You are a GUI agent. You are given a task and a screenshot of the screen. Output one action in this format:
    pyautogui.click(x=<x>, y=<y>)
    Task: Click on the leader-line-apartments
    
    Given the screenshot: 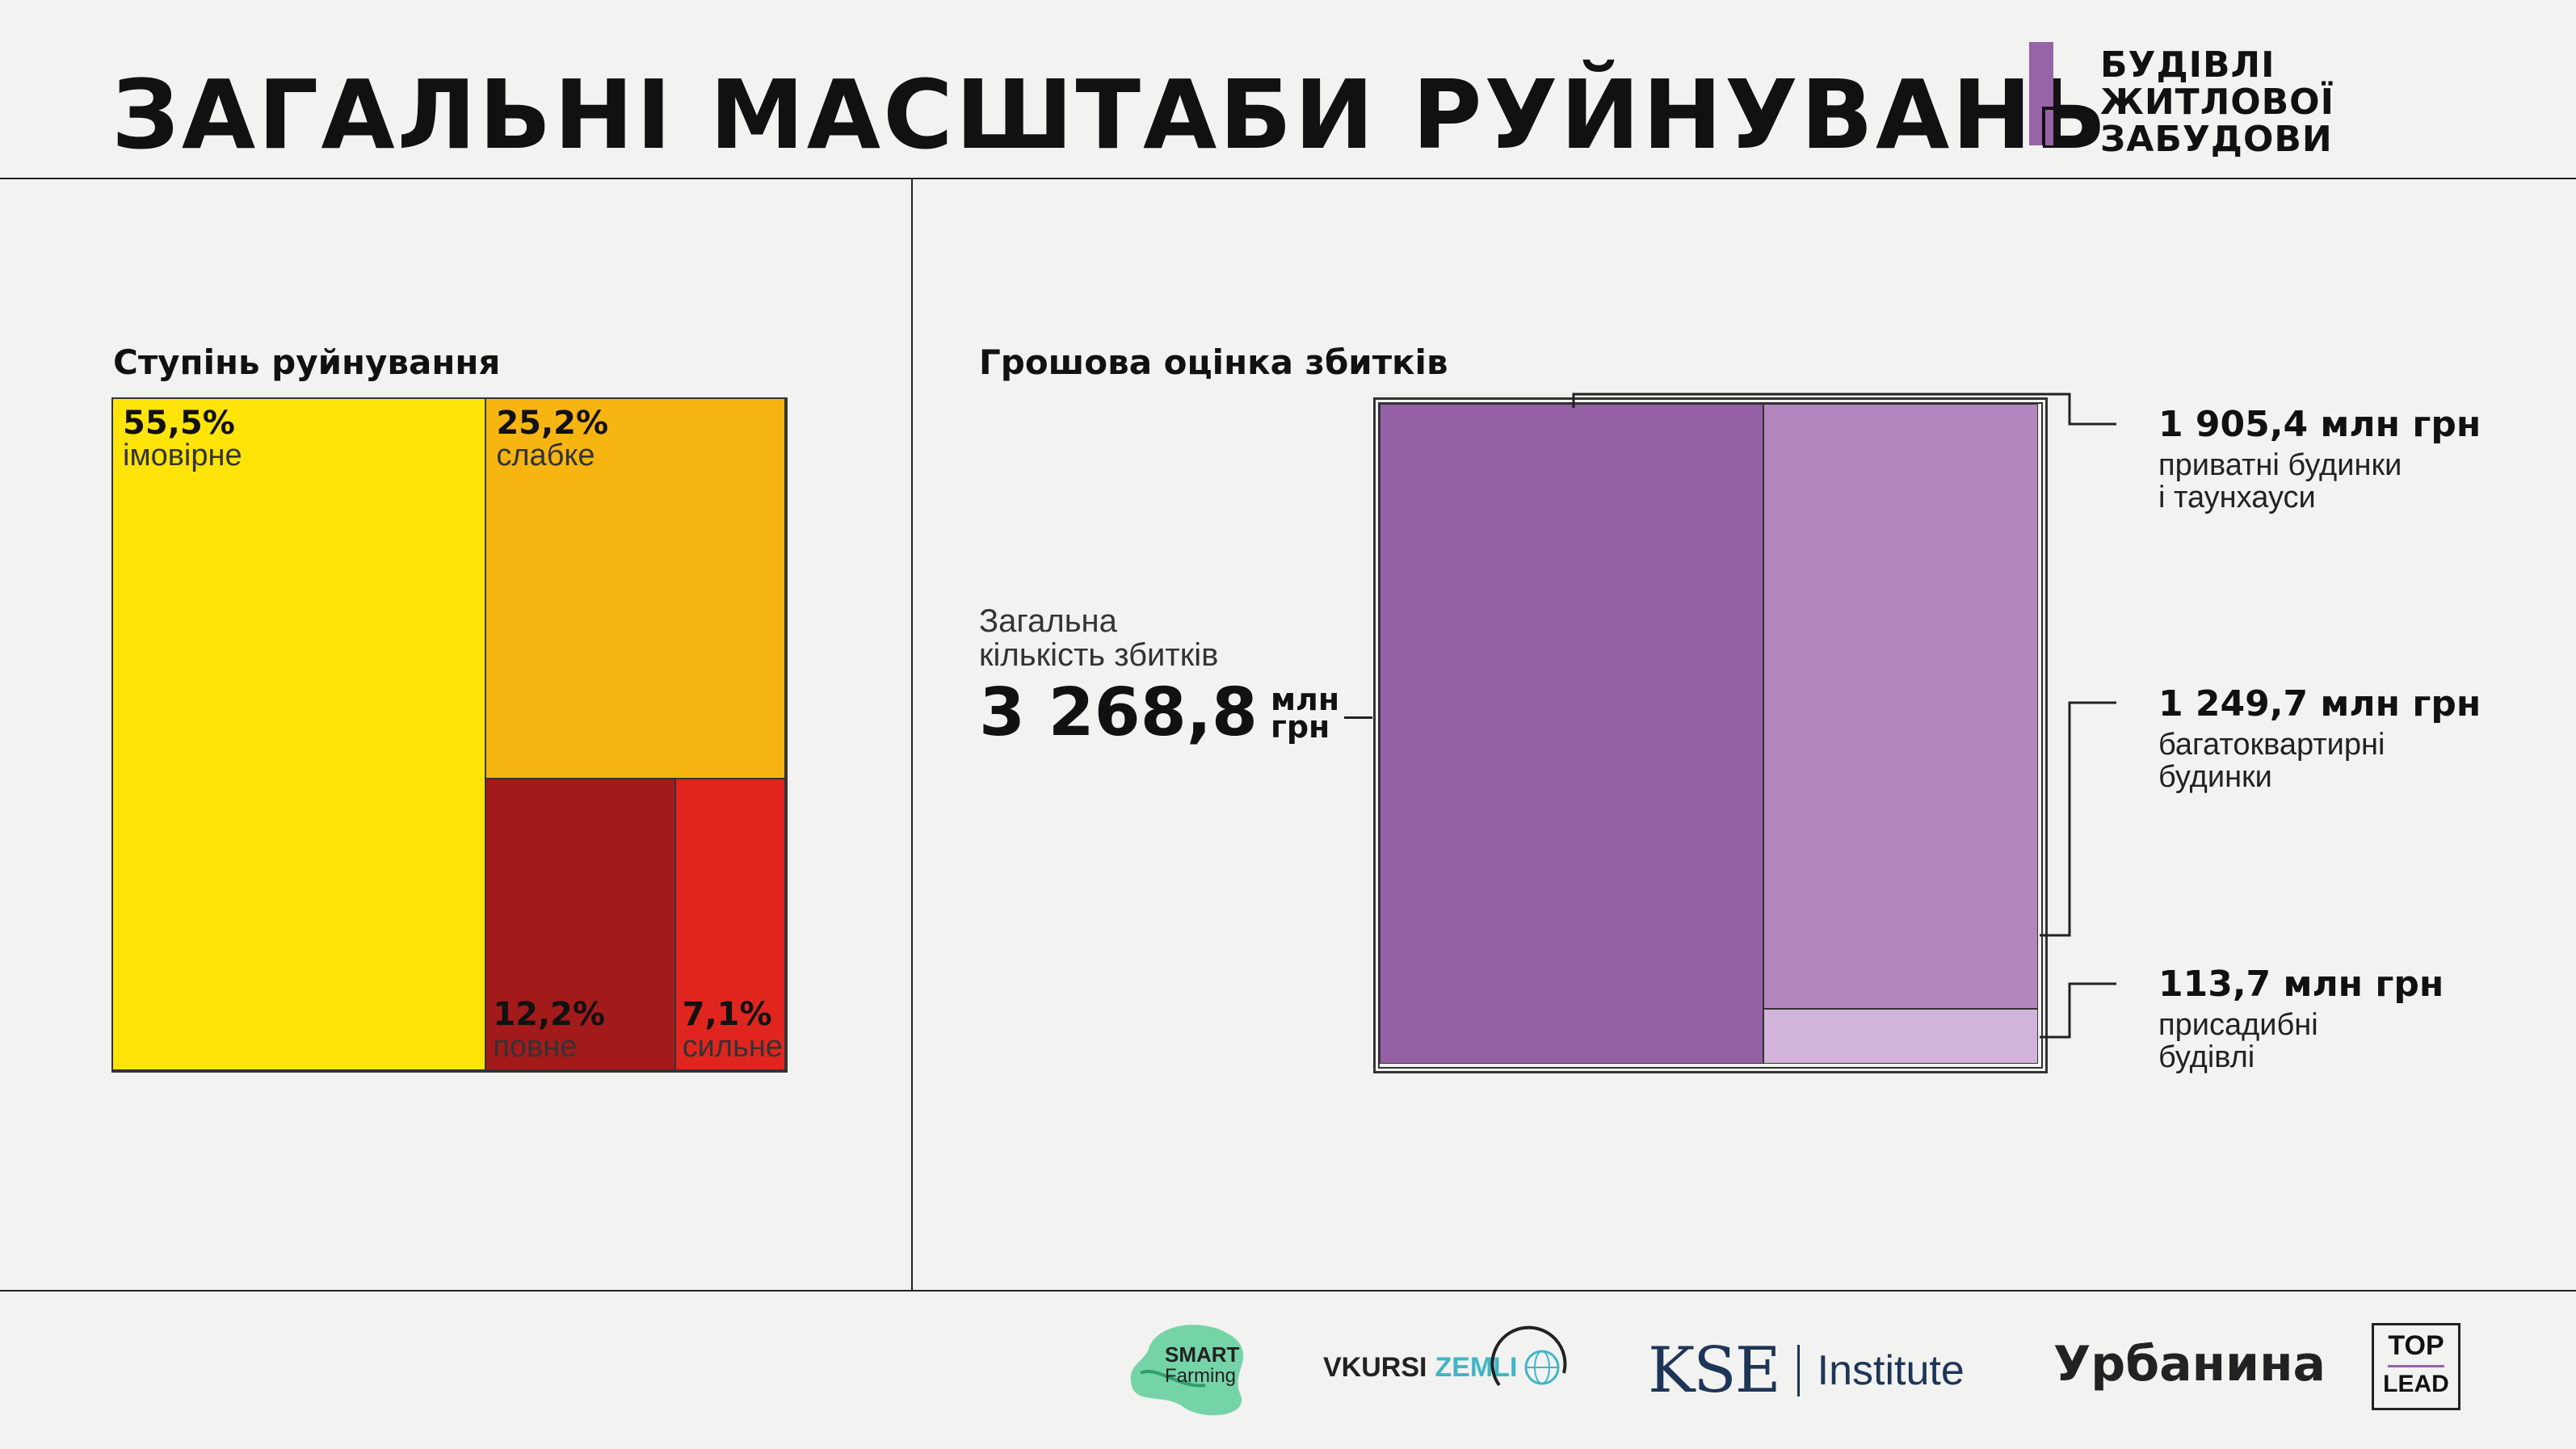 What is the action you would take?
    pyautogui.click(x=2078, y=819)
    